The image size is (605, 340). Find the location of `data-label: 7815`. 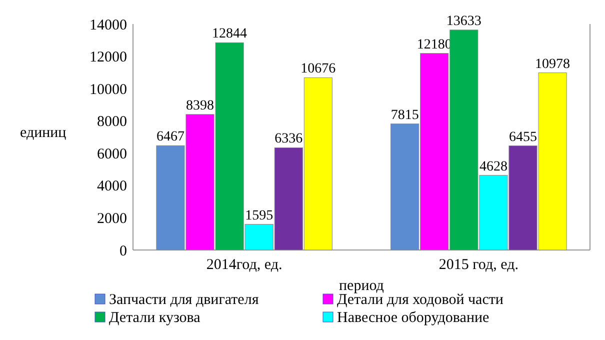

data-label: 7815 is located at coordinates (404, 115).